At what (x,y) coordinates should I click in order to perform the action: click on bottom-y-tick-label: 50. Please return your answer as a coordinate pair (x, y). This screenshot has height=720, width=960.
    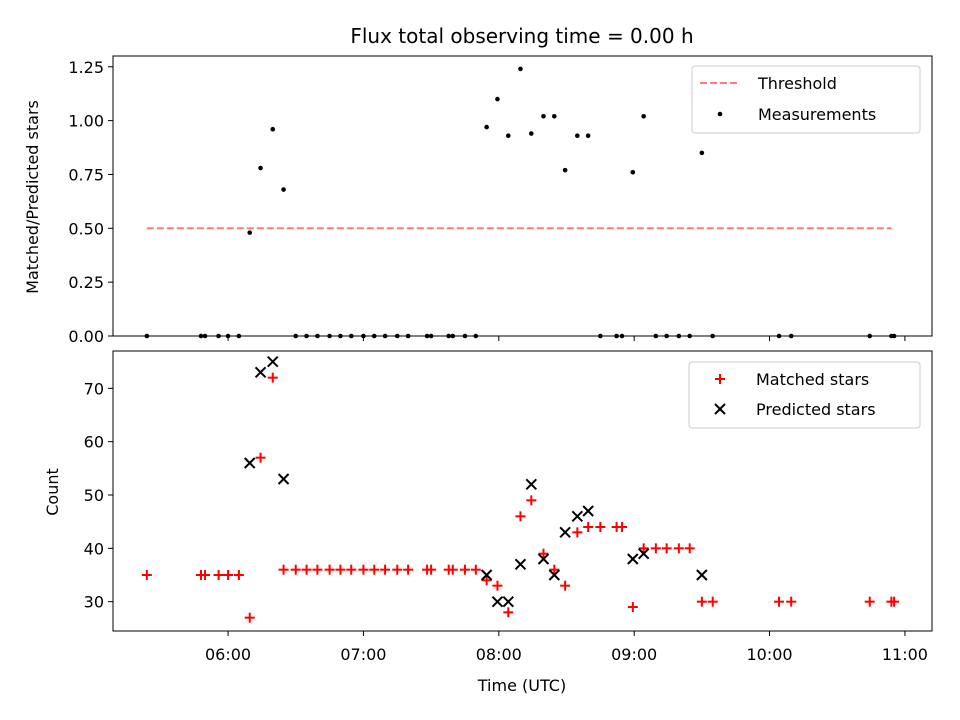
    Looking at the image, I should click on (94, 495).